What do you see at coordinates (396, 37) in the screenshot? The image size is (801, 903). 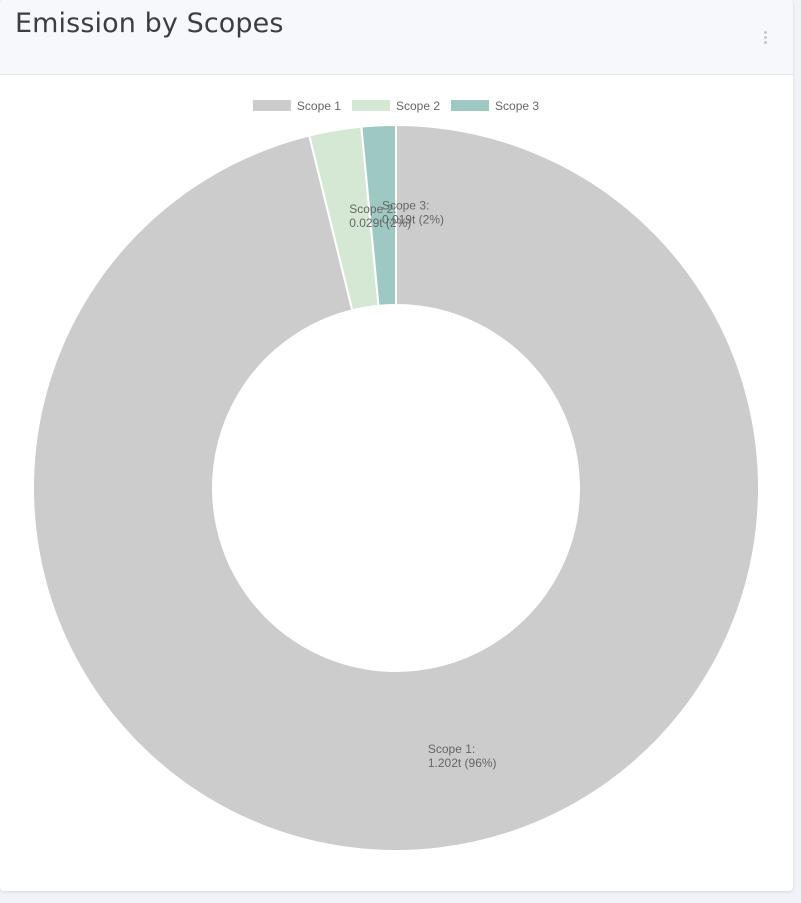 I see `card-header: Emission by Scopes` at bounding box center [396, 37].